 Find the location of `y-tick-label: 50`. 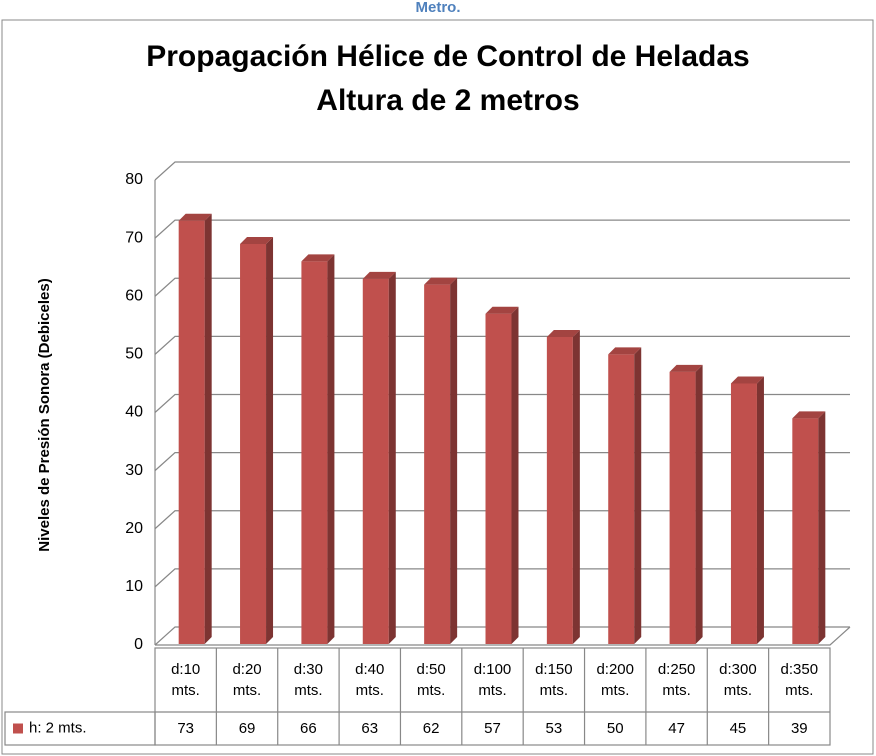

y-tick-label: 50 is located at coordinates (134, 354).